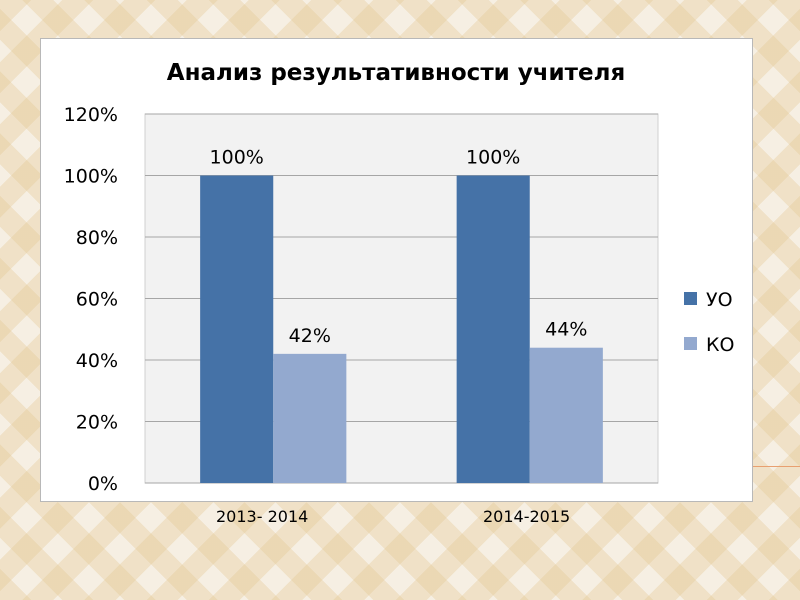 This screenshot has height=600, width=800. What do you see at coordinates (97, 300) in the screenshot?
I see `y-tick-label: 60%` at bounding box center [97, 300].